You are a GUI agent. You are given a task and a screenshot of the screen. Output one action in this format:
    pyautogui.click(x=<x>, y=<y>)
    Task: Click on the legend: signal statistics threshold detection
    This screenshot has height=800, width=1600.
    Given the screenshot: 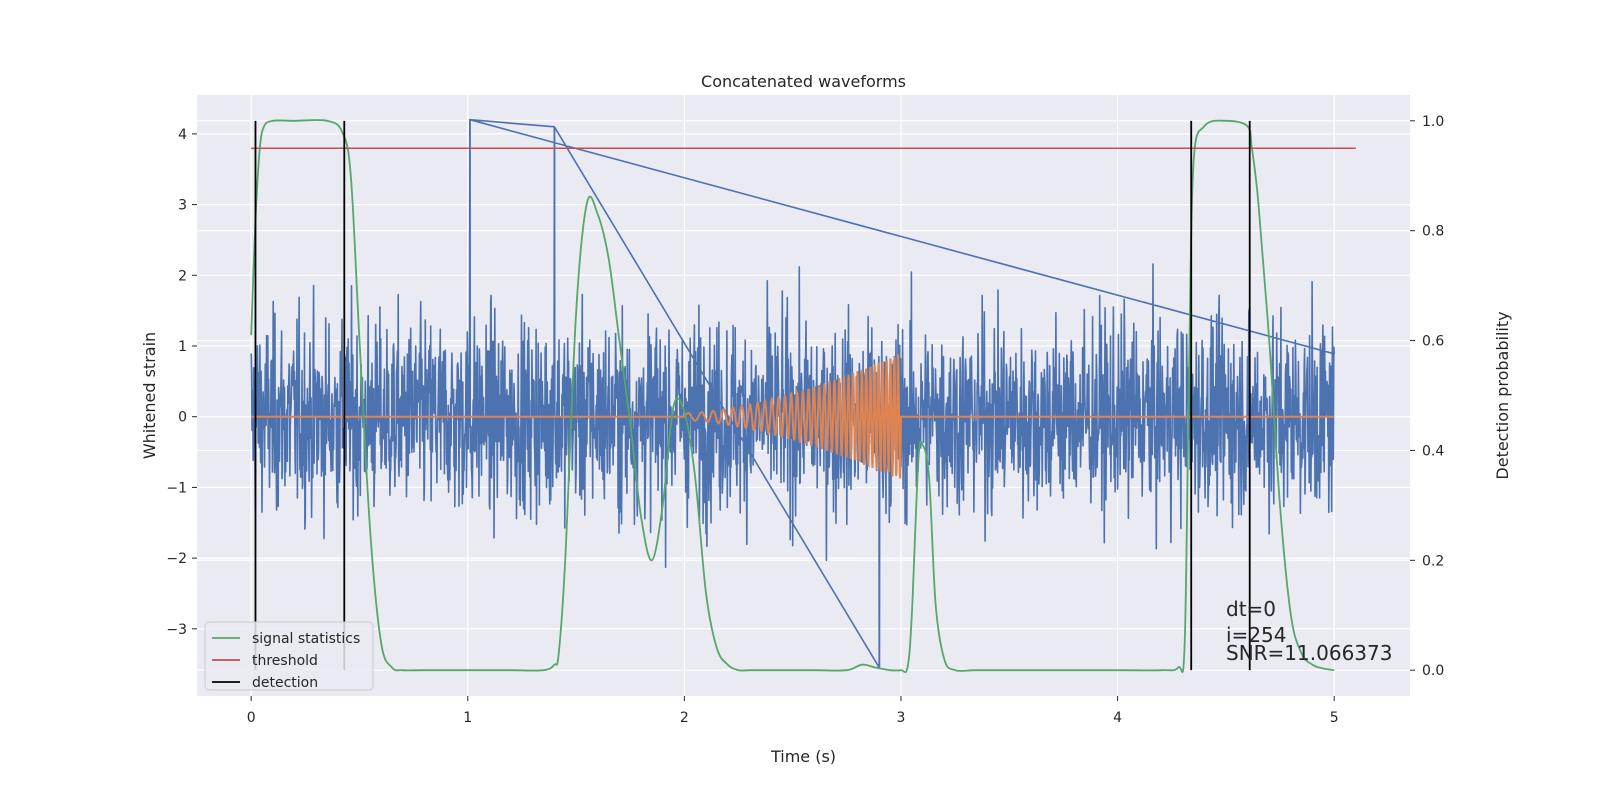 What is the action you would take?
    pyautogui.click(x=289, y=656)
    